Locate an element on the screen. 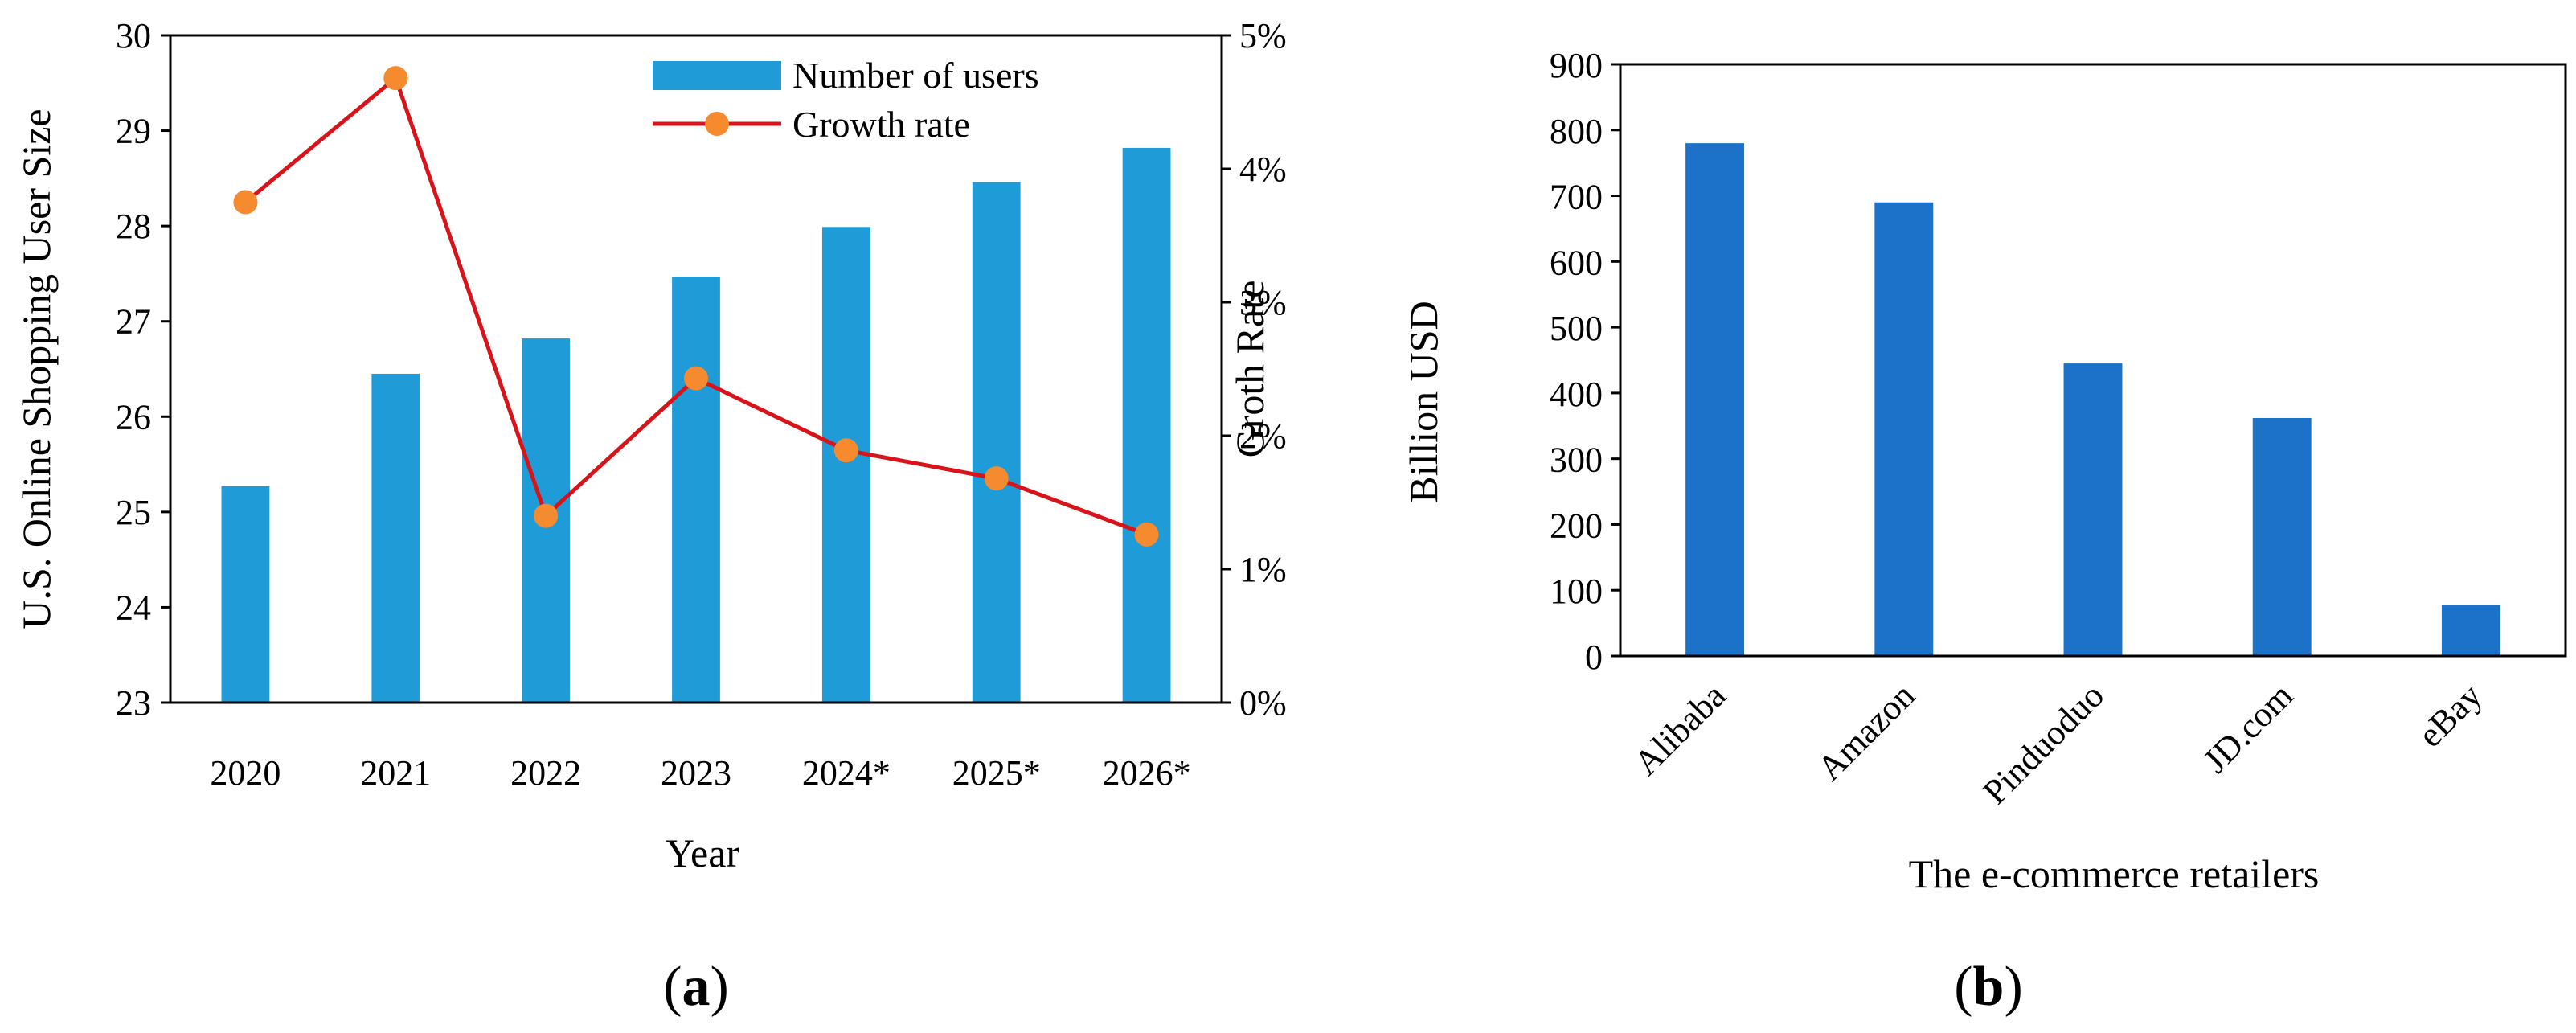 This screenshot has height=1033, width=2576. left-tick-label-27: 27 is located at coordinates (133, 322).